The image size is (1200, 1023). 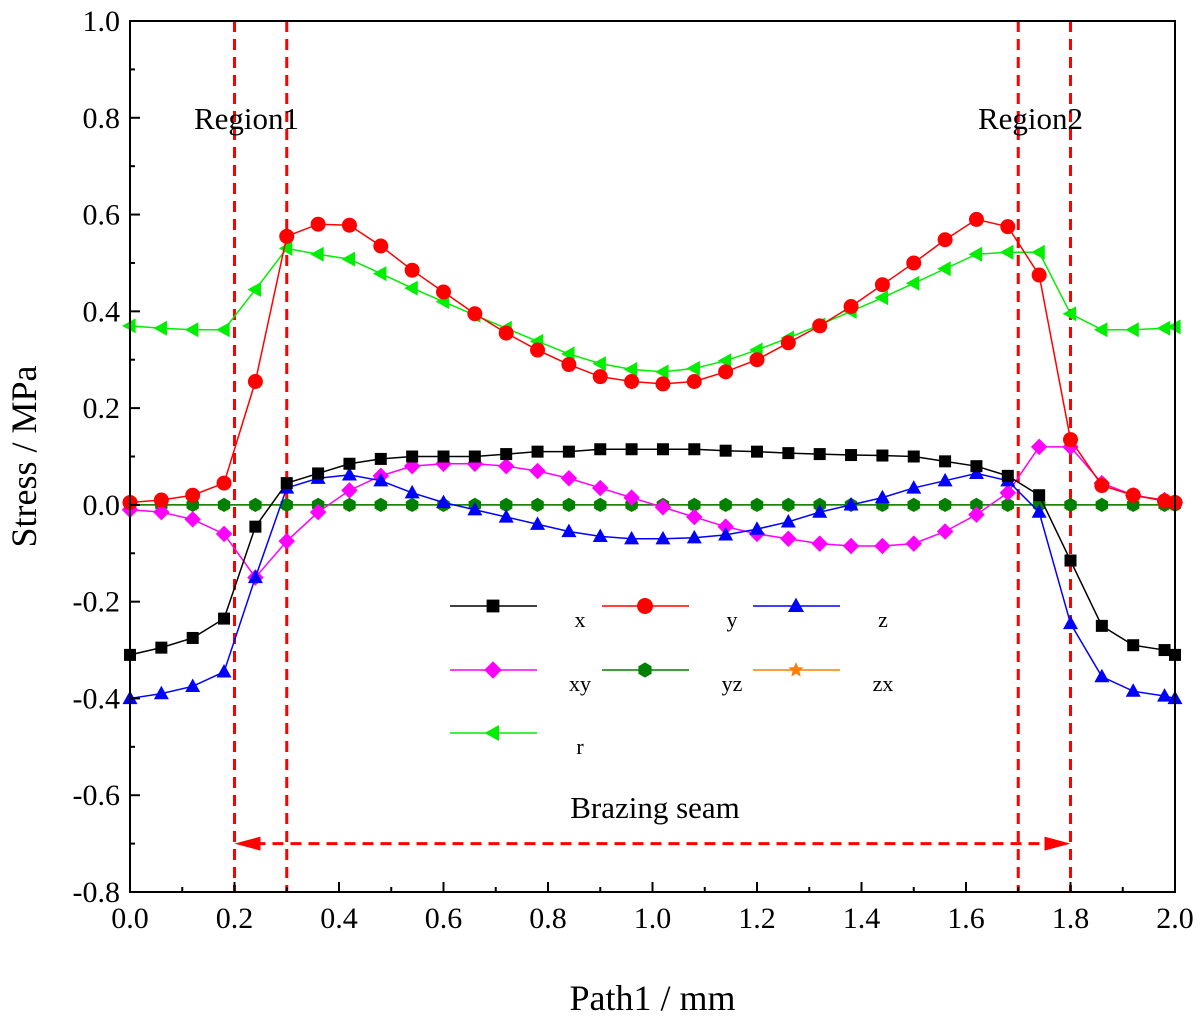 I want to click on legend-marker-xy, so click(x=493, y=670).